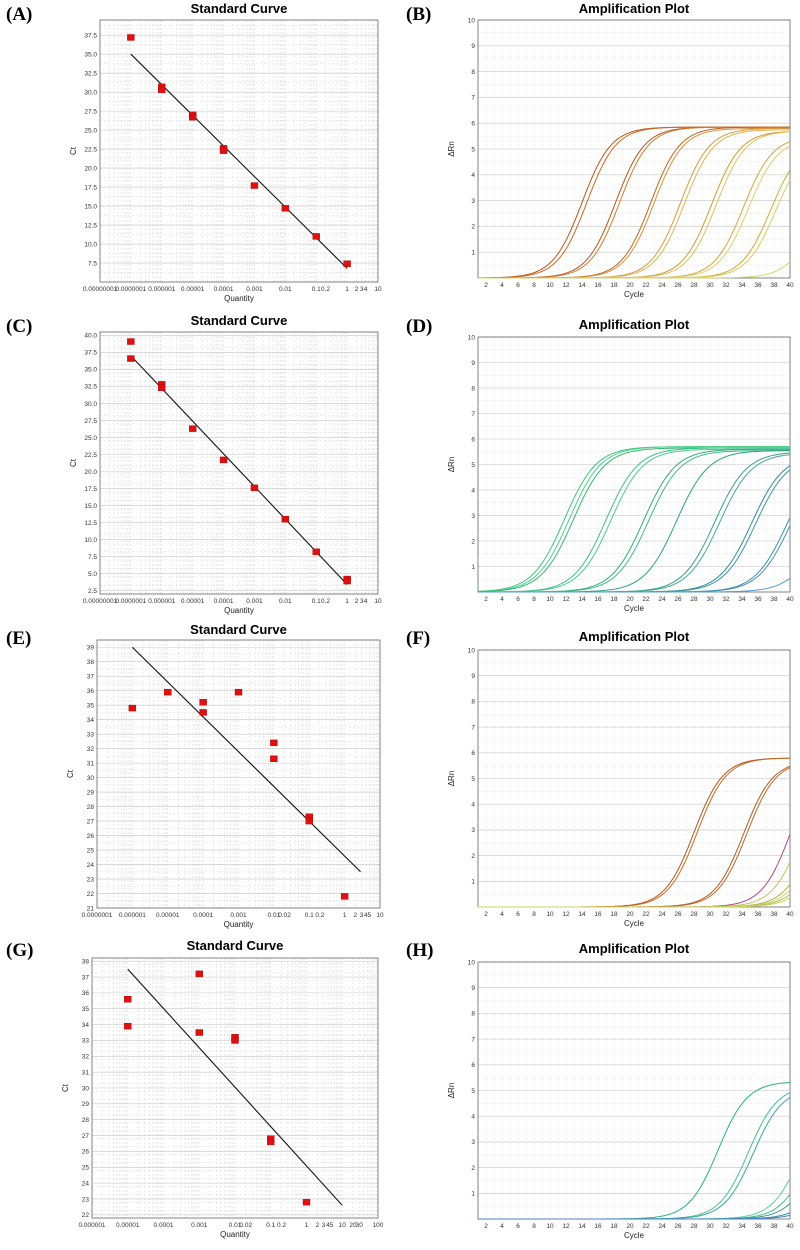 Image resolution: width=800 pixels, height=1250 pixels. I want to click on x-axis-label: Cycle, so click(634, 608).